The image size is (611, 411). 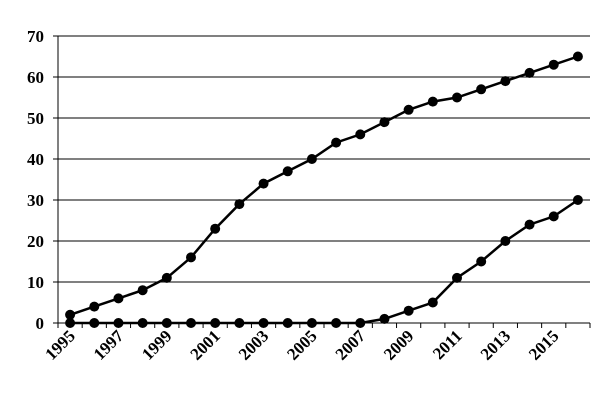 I want to click on y-tick-label: 70, so click(x=35, y=36).